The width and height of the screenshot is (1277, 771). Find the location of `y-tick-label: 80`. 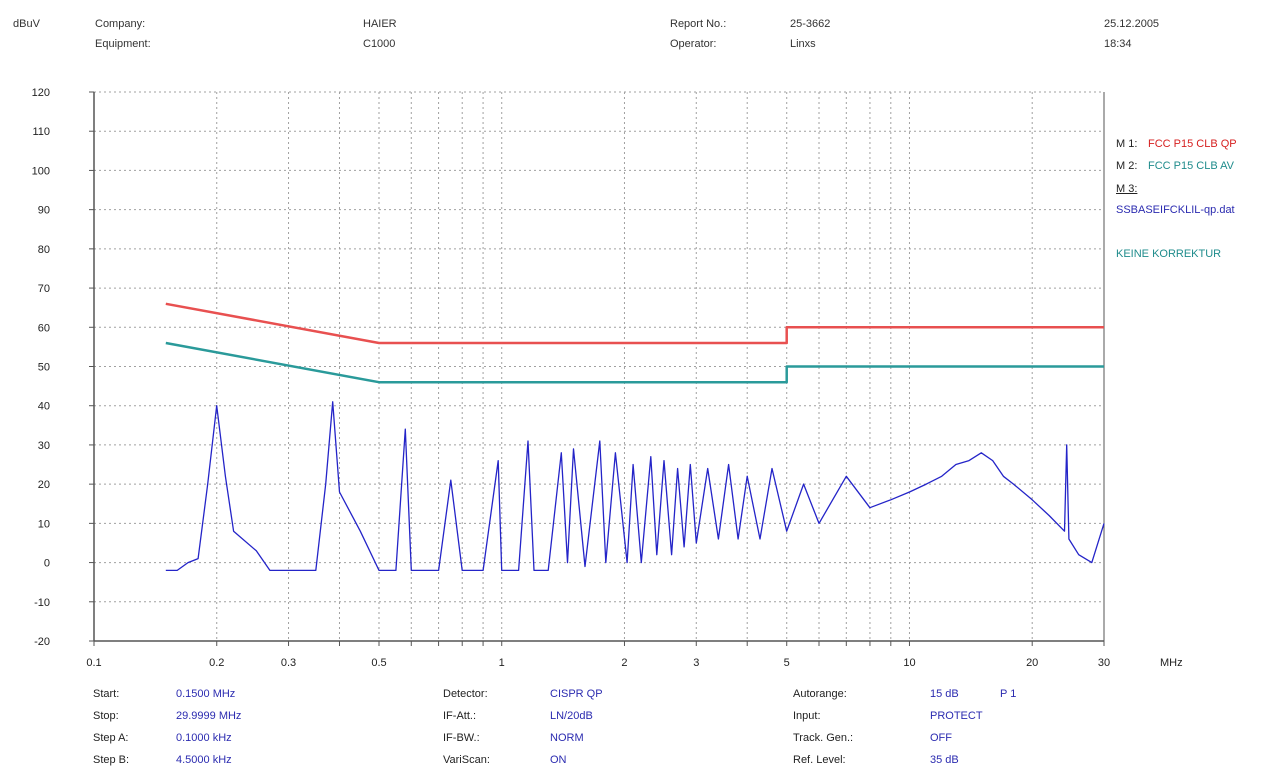

y-tick-label: 80 is located at coordinates (44, 250).